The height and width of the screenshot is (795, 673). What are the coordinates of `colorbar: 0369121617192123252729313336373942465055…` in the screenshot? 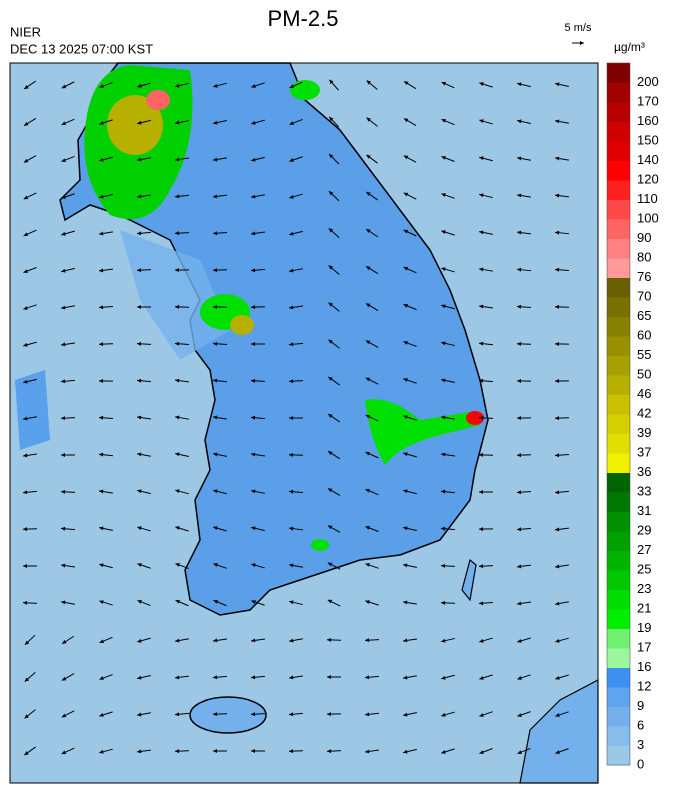 It's located at (632, 416).